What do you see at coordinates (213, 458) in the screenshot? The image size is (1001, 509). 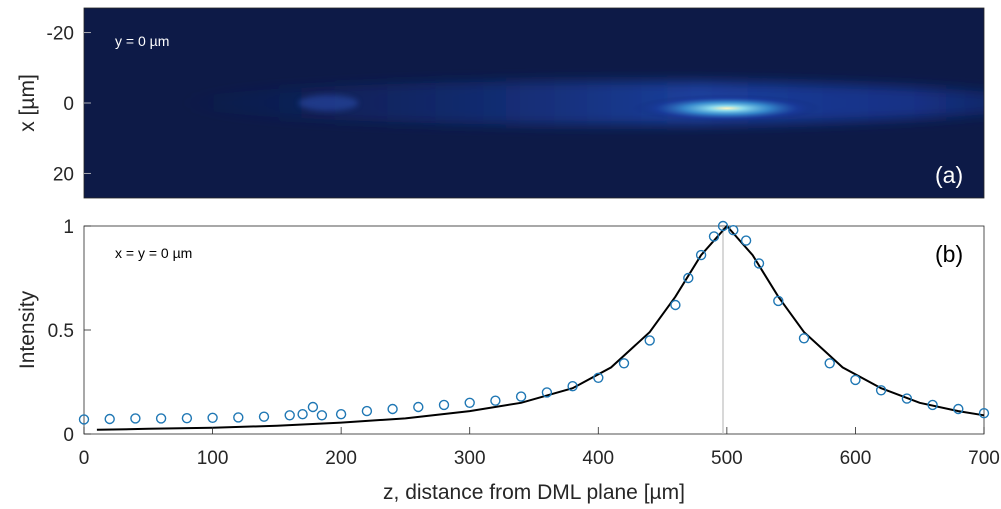 I see `panel-b-x-tick-label: 100` at bounding box center [213, 458].